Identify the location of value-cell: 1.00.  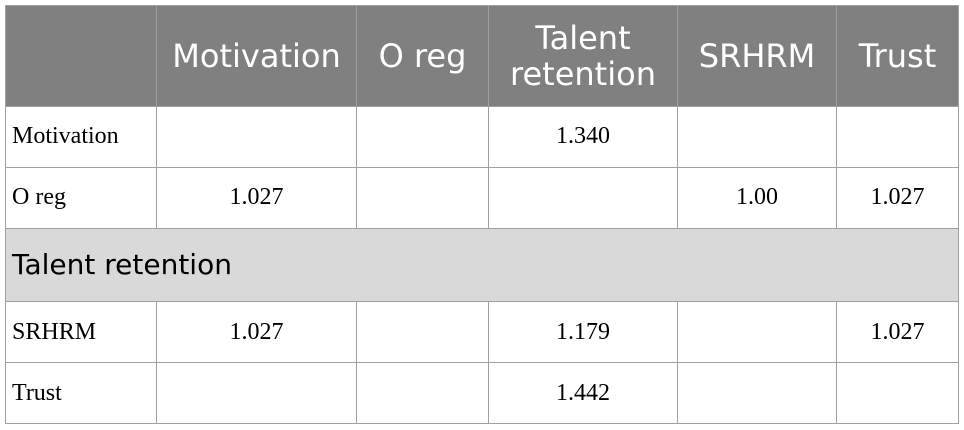
(757, 197).